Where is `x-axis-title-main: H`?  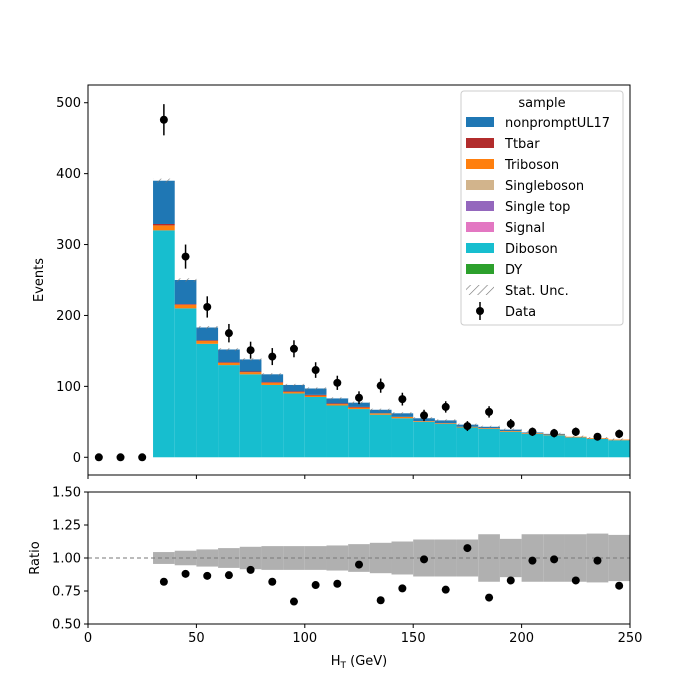
x-axis-title-main: H is located at coordinates (336, 661).